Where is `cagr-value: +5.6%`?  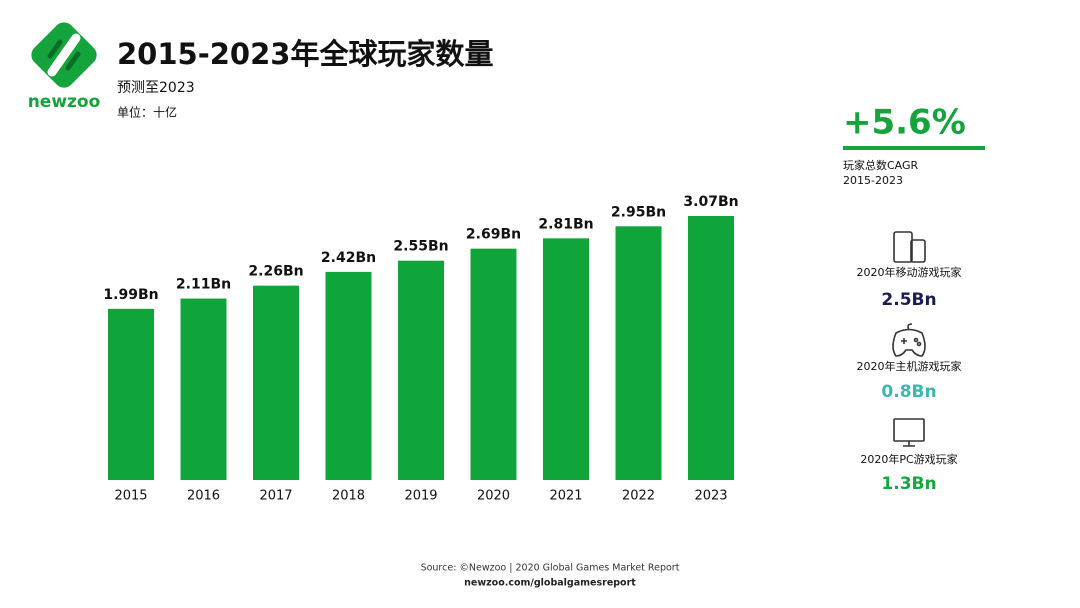
cagr-value: +5.6% is located at coordinates (904, 123).